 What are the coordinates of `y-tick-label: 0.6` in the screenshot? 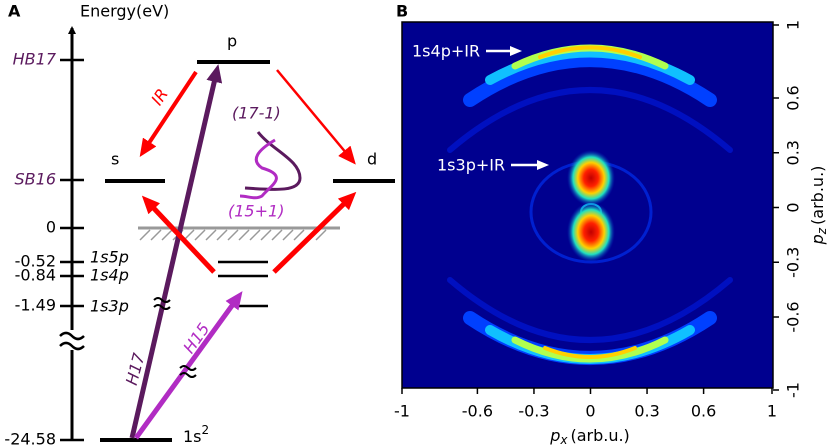 It's located at (793, 97).